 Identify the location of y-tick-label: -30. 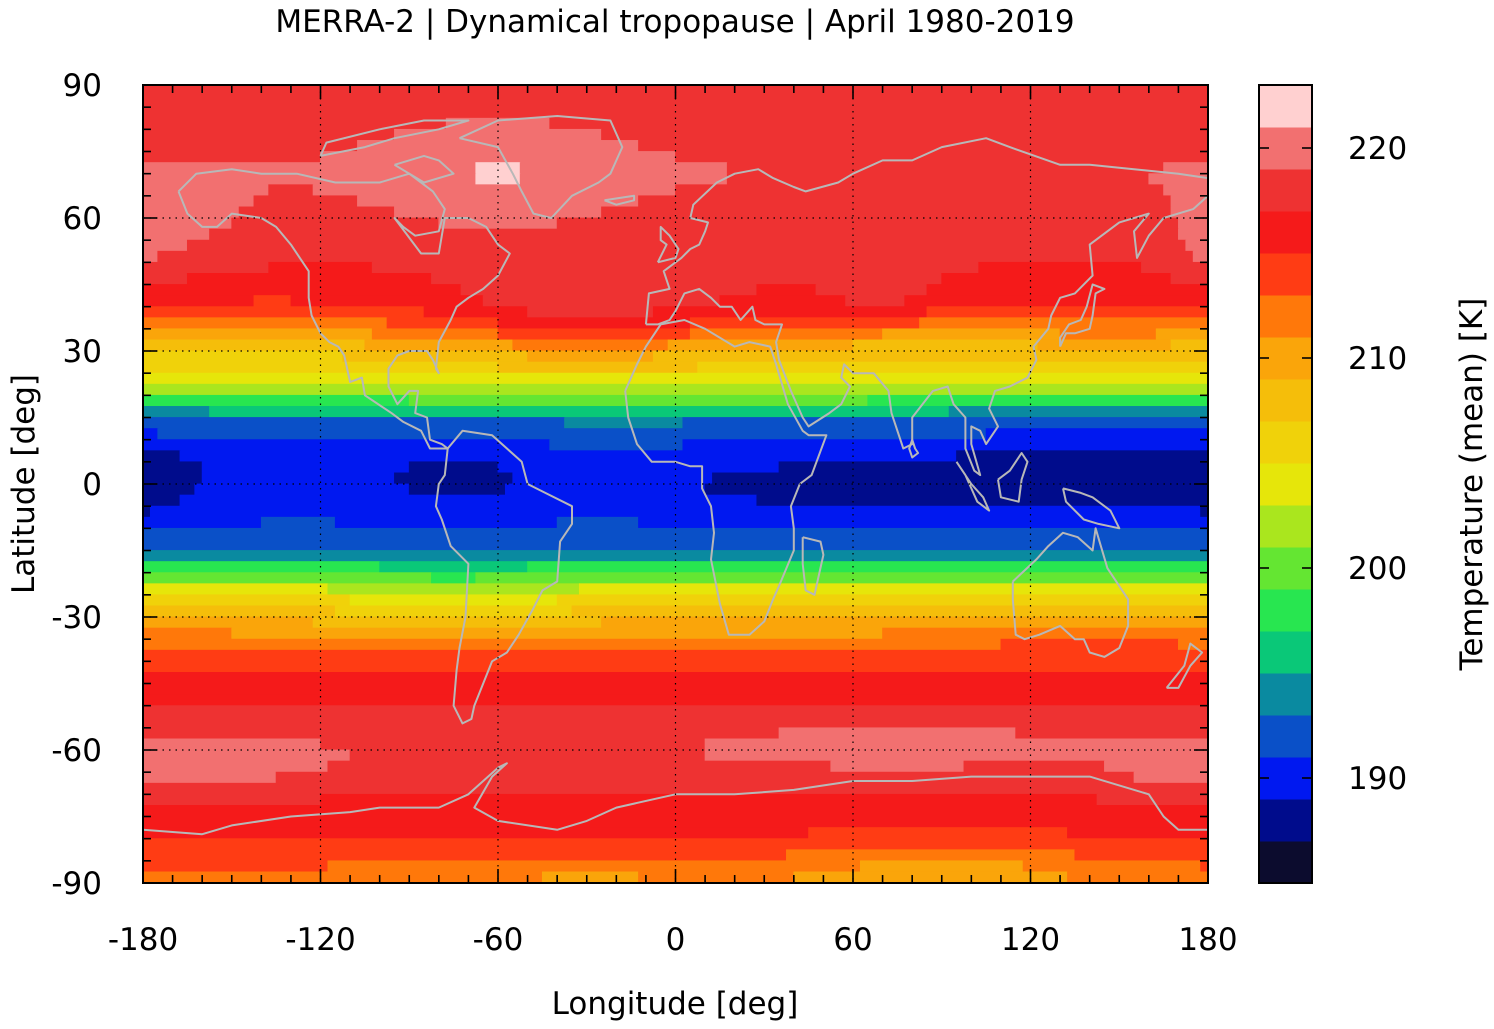
(76, 618).